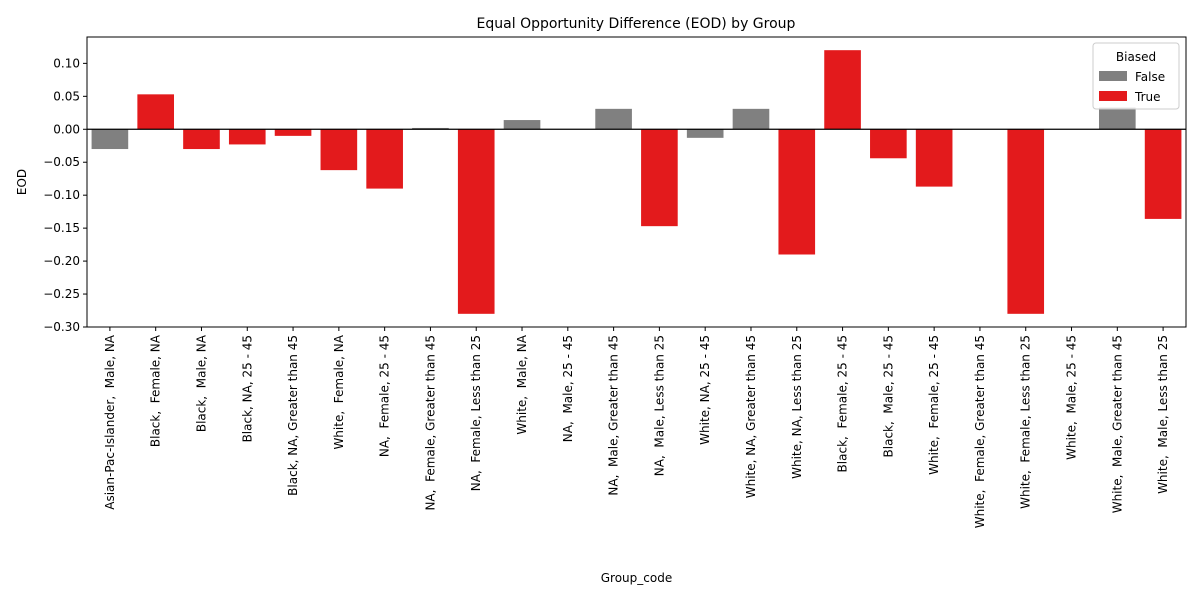 The width and height of the screenshot is (1200, 600). Describe the element at coordinates (934, 405) in the screenshot. I see `x-tick-label-18: White, Female, 25 - 45` at that location.